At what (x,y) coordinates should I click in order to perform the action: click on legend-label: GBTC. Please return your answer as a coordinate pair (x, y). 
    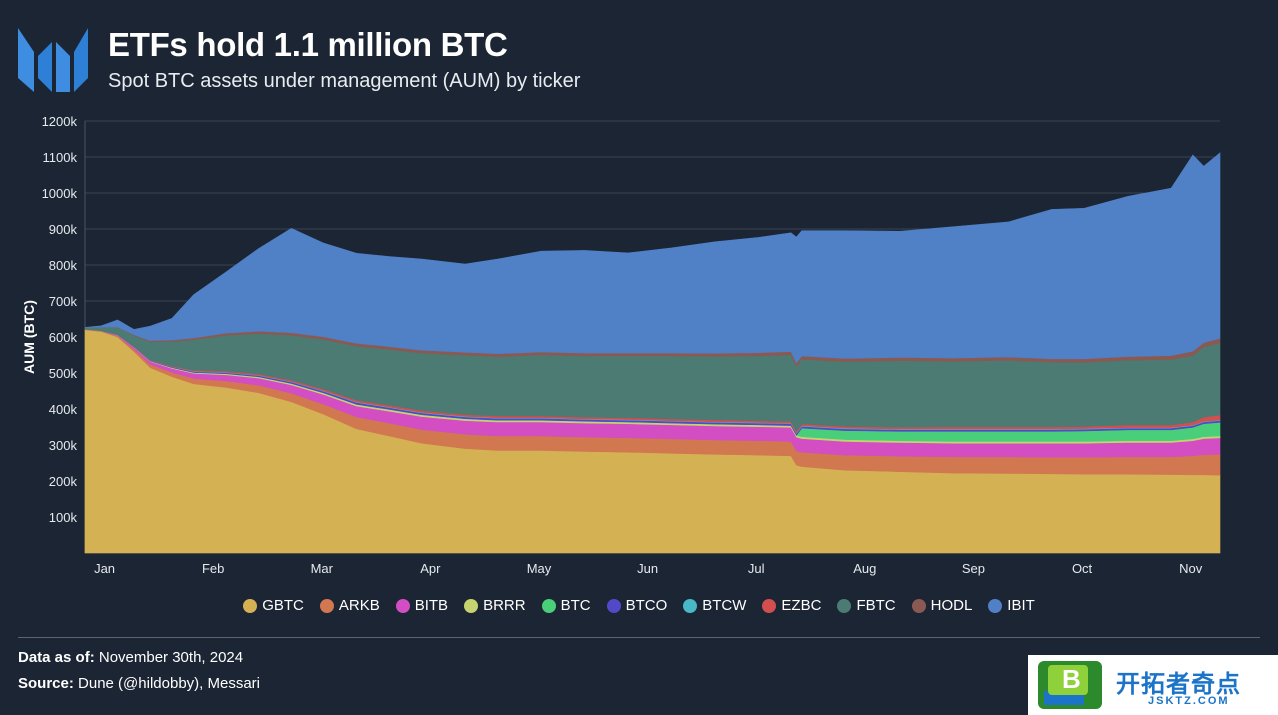
    Looking at the image, I should click on (283, 605).